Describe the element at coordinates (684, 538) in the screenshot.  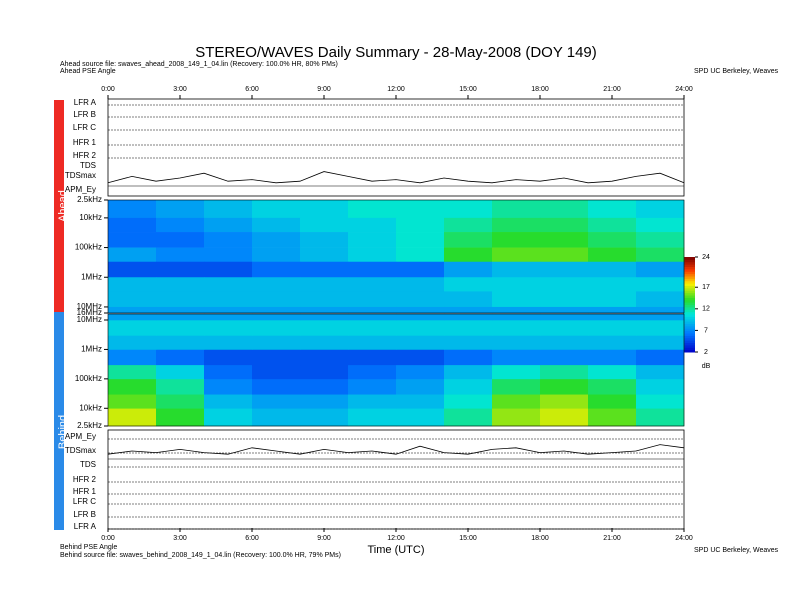
I see `x-tick-label: 24:00` at that location.